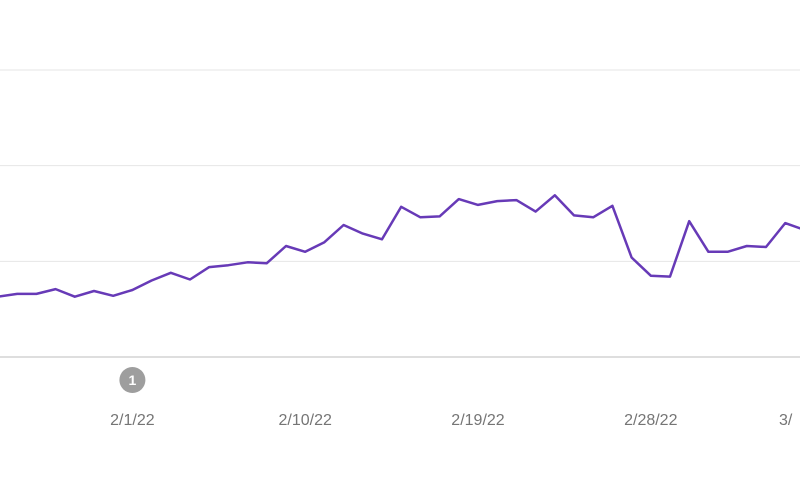 The image size is (800, 480). I want to click on x-axis-ticks: 2/1/22 2/10/22 2/19/22 2/28/22 3/, so click(451, 420).